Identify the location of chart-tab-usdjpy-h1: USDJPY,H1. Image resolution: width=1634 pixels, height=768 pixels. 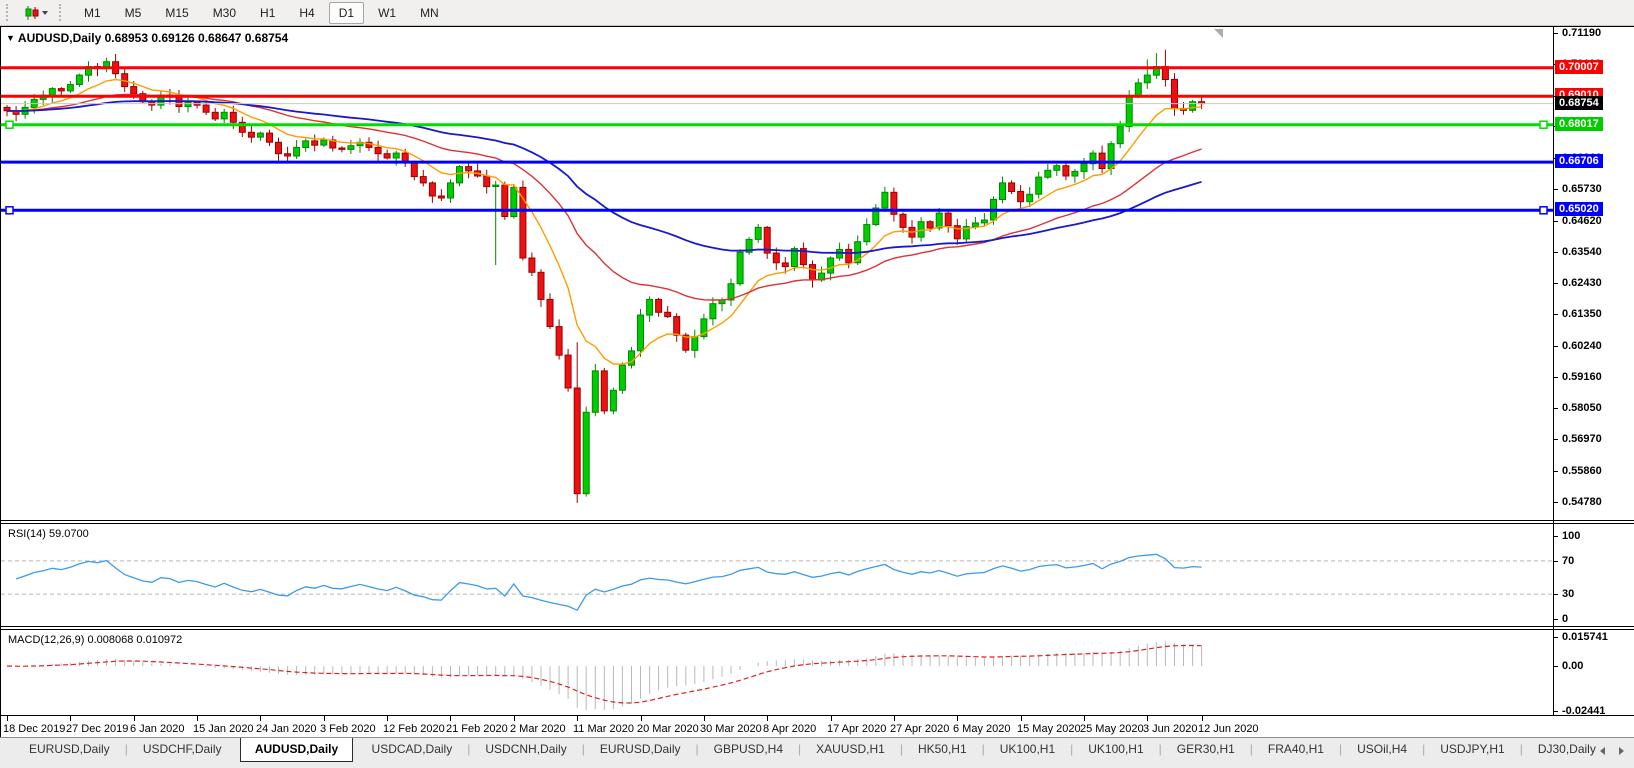
(1472, 749).